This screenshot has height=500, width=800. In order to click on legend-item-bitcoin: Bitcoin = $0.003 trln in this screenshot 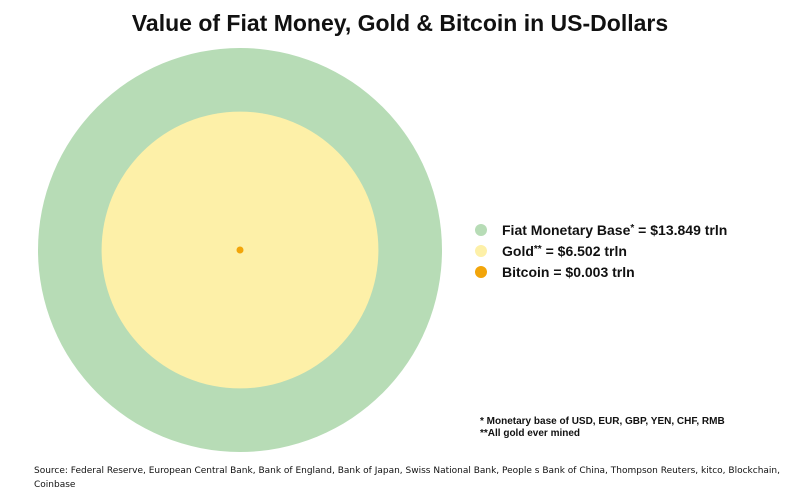, I will do `click(634, 271)`.